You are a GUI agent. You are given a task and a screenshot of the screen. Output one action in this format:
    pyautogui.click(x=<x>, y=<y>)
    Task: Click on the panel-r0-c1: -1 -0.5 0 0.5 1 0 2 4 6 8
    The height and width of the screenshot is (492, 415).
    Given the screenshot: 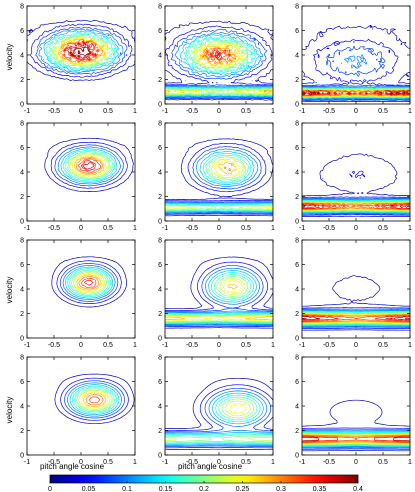 What is the action you would take?
    pyautogui.click(x=216, y=60)
    